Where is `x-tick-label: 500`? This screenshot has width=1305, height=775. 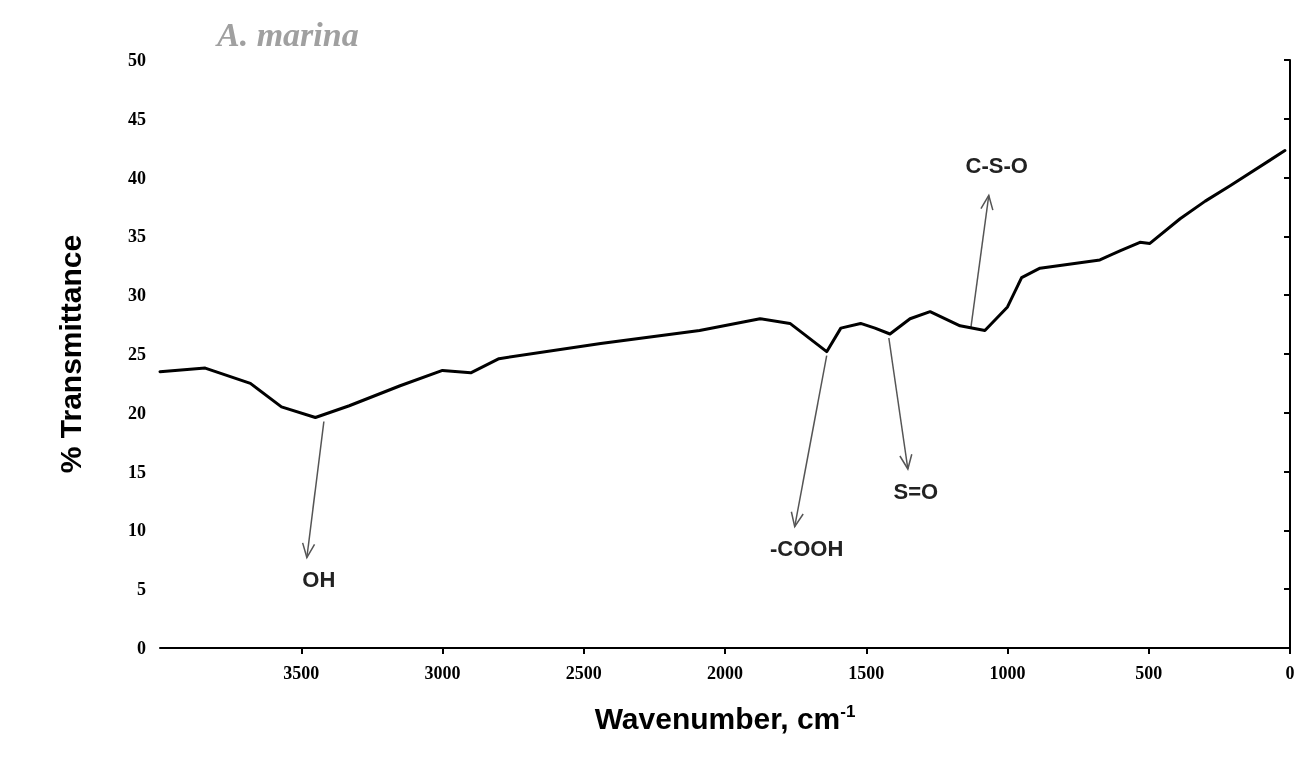
x-tick-label: 500 is located at coordinates (1149, 673).